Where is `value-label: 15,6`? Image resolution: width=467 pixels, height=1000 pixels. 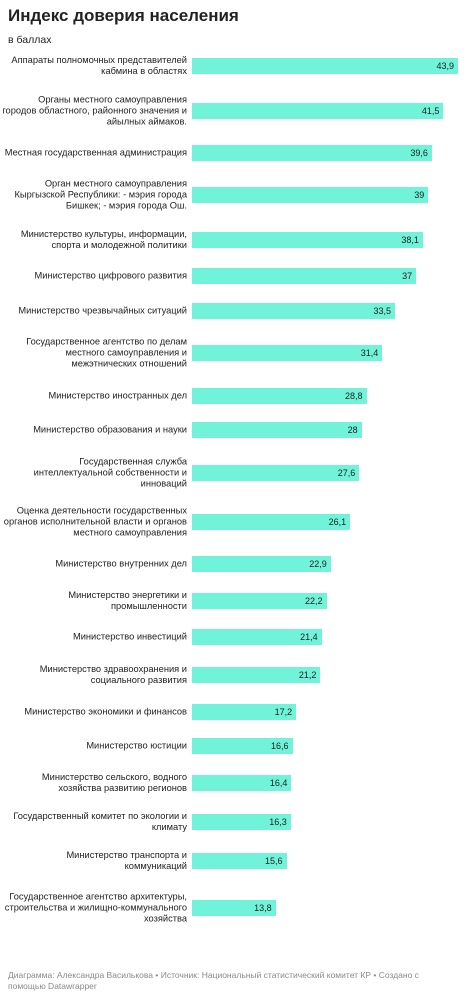
value-label: 15,6 is located at coordinates (273, 861).